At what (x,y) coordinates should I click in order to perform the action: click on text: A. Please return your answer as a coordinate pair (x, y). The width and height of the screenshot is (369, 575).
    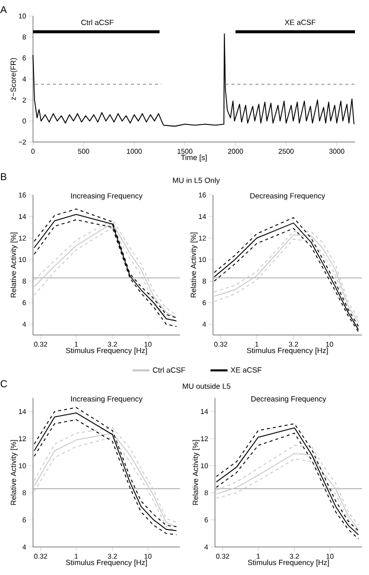
    Looking at the image, I should click on (3, 10).